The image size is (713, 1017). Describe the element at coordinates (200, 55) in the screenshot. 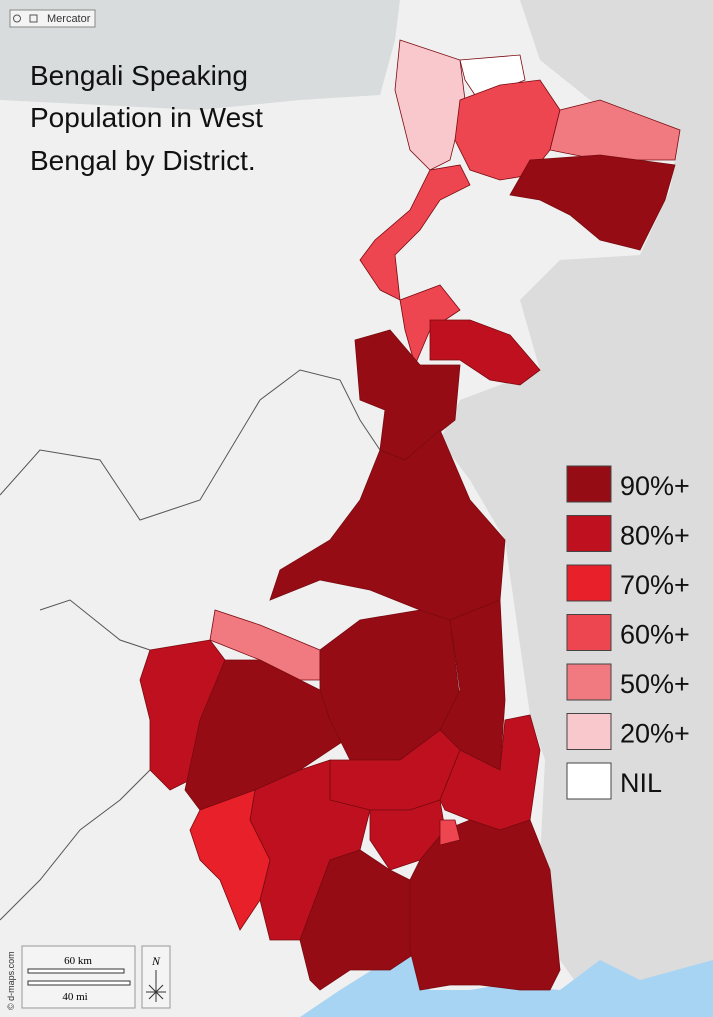

I see `nepal` at that location.